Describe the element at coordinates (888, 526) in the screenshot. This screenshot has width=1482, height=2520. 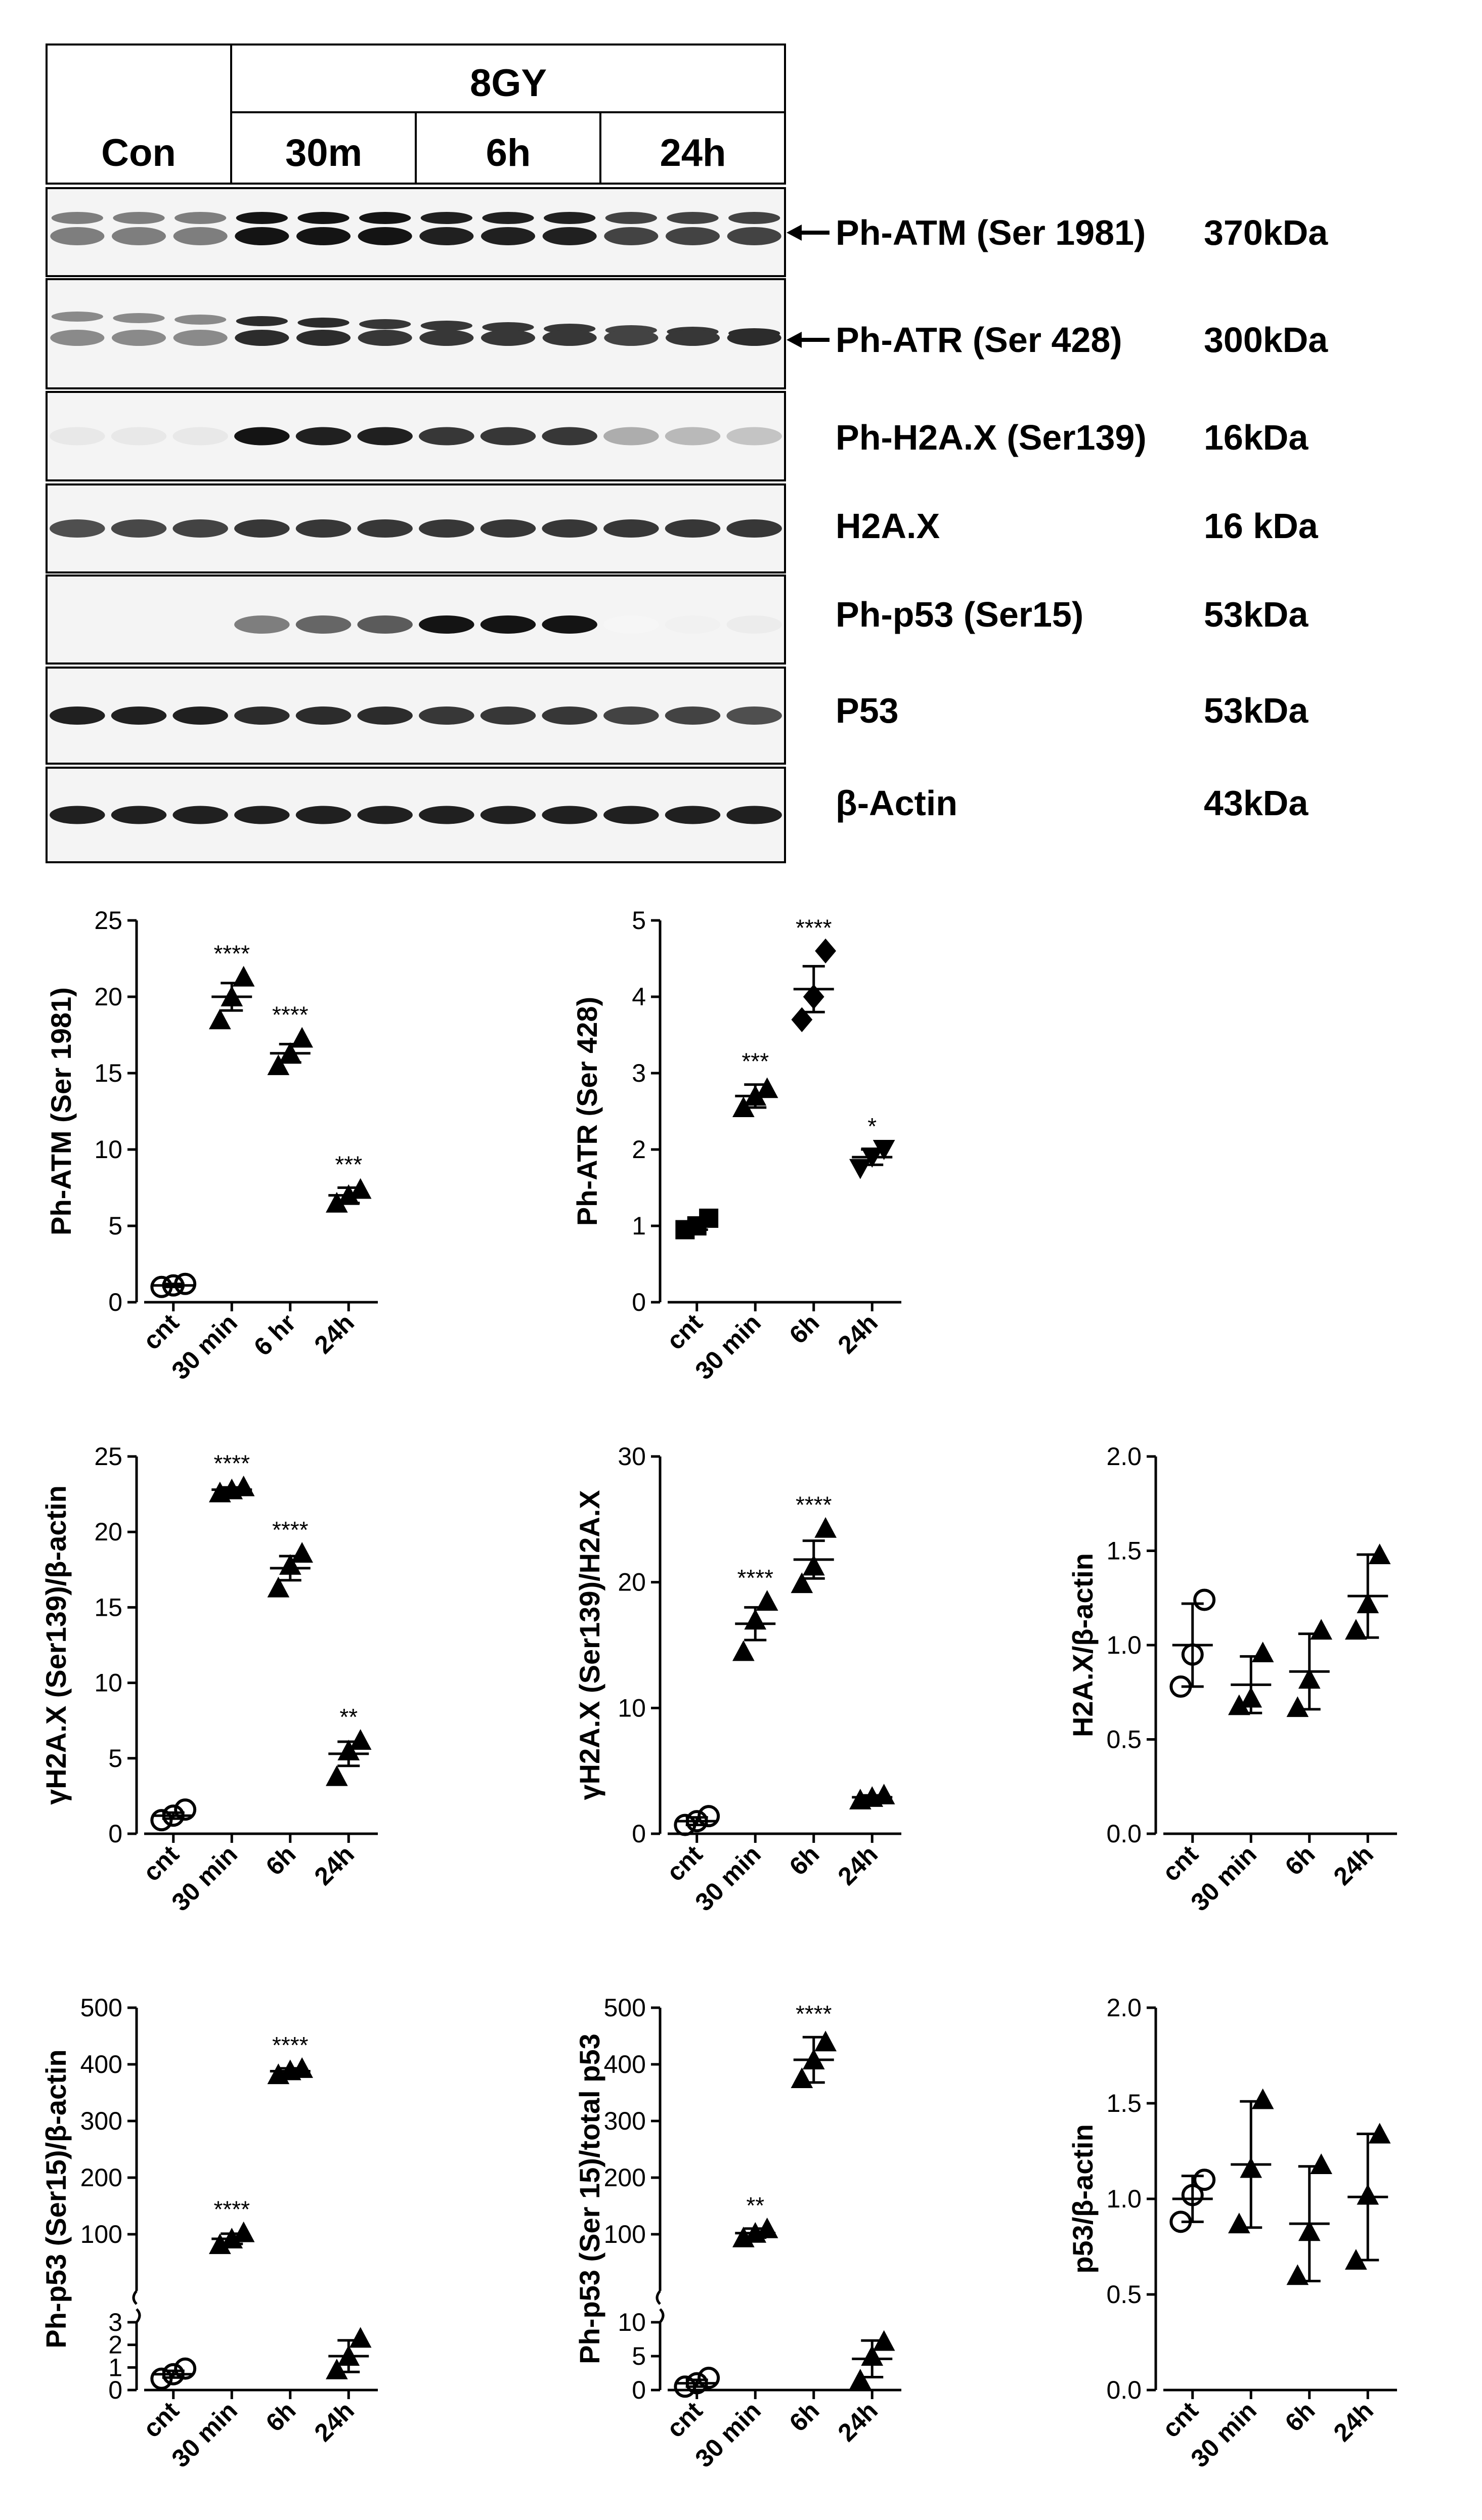
I see `band-name: H2A.X` at that location.